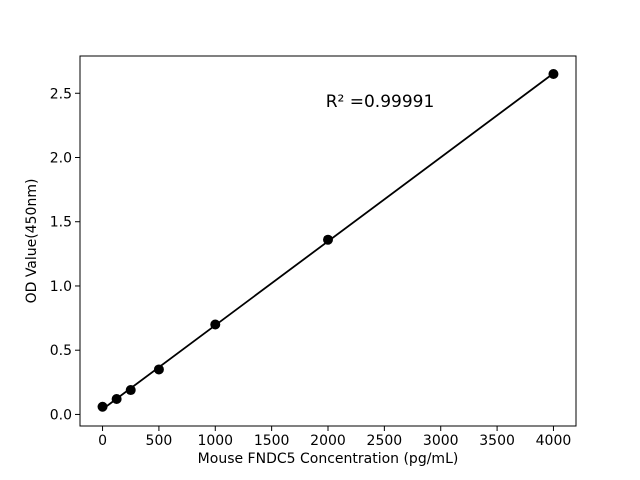  What do you see at coordinates (61, 287) in the screenshot?
I see `y-tick-label: 1.0` at bounding box center [61, 287].